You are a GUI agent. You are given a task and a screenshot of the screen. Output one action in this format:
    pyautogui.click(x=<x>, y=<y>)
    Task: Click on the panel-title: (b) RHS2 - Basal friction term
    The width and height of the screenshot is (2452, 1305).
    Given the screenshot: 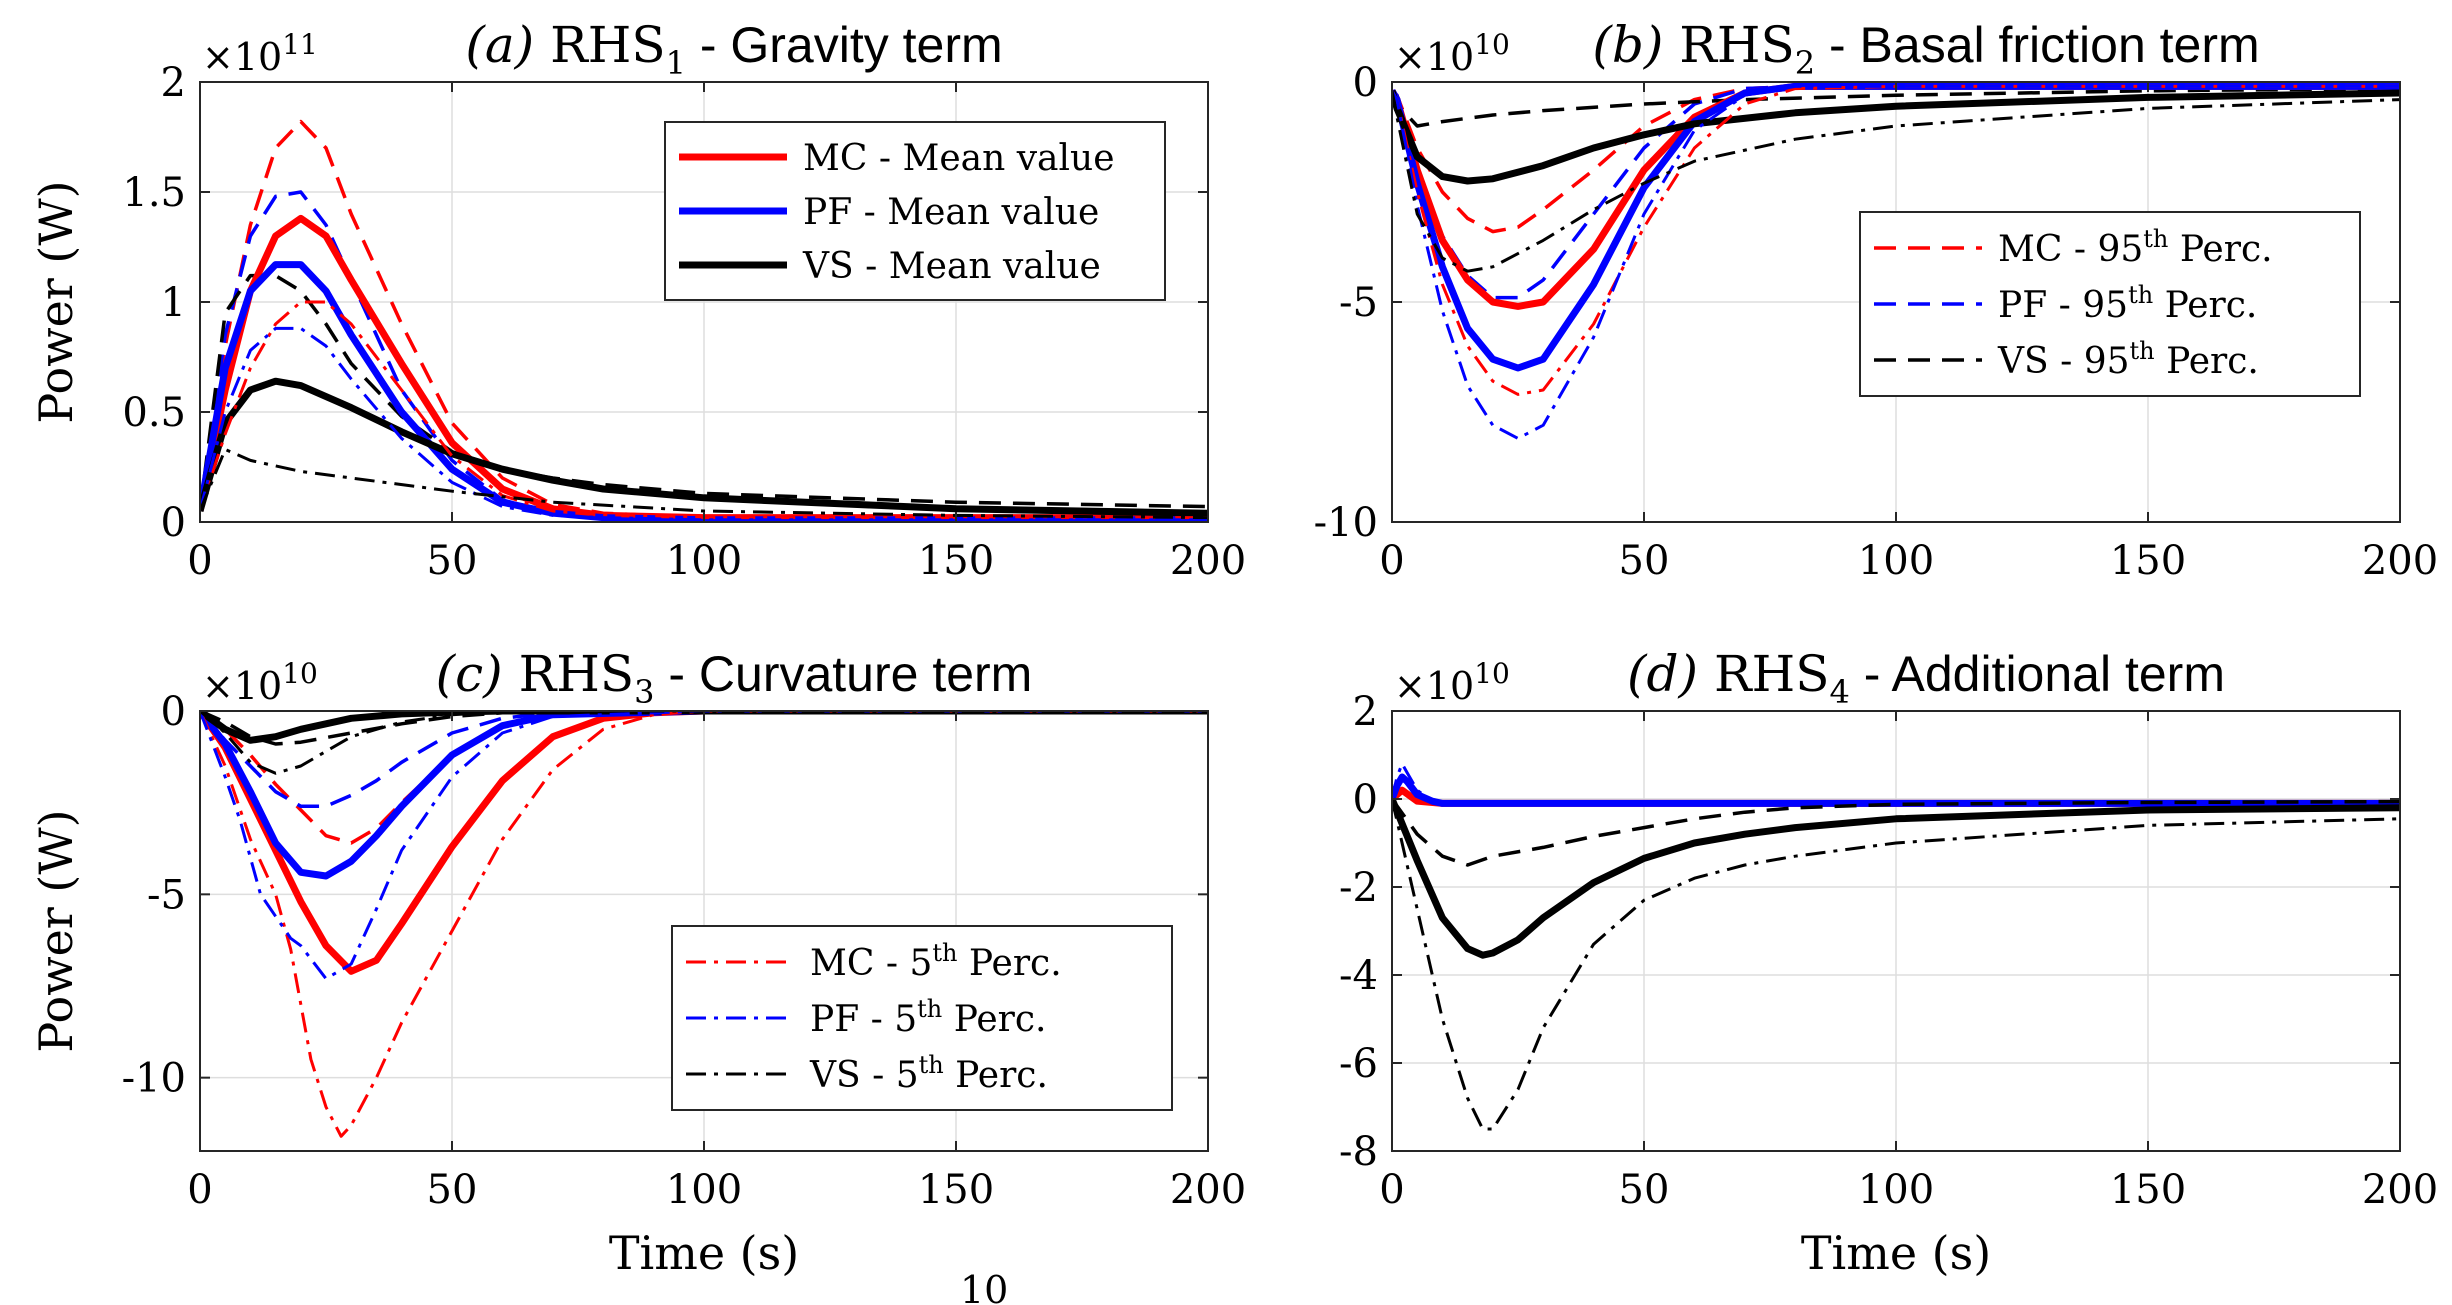 What is the action you would take?
    pyautogui.click(x=1925, y=49)
    